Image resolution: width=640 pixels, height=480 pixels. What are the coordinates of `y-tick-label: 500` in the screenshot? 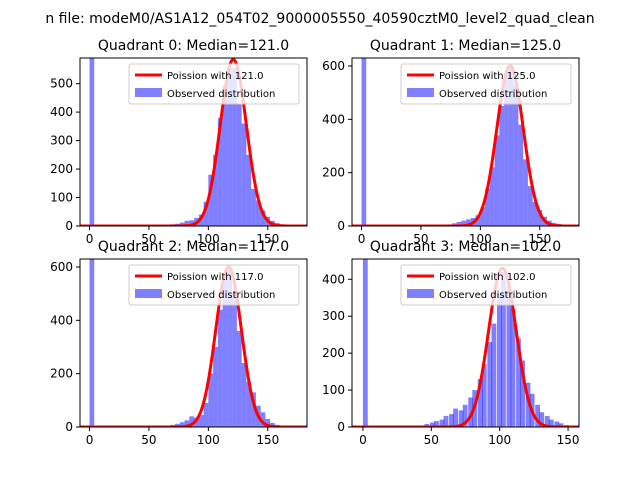 It's located at (61, 84).